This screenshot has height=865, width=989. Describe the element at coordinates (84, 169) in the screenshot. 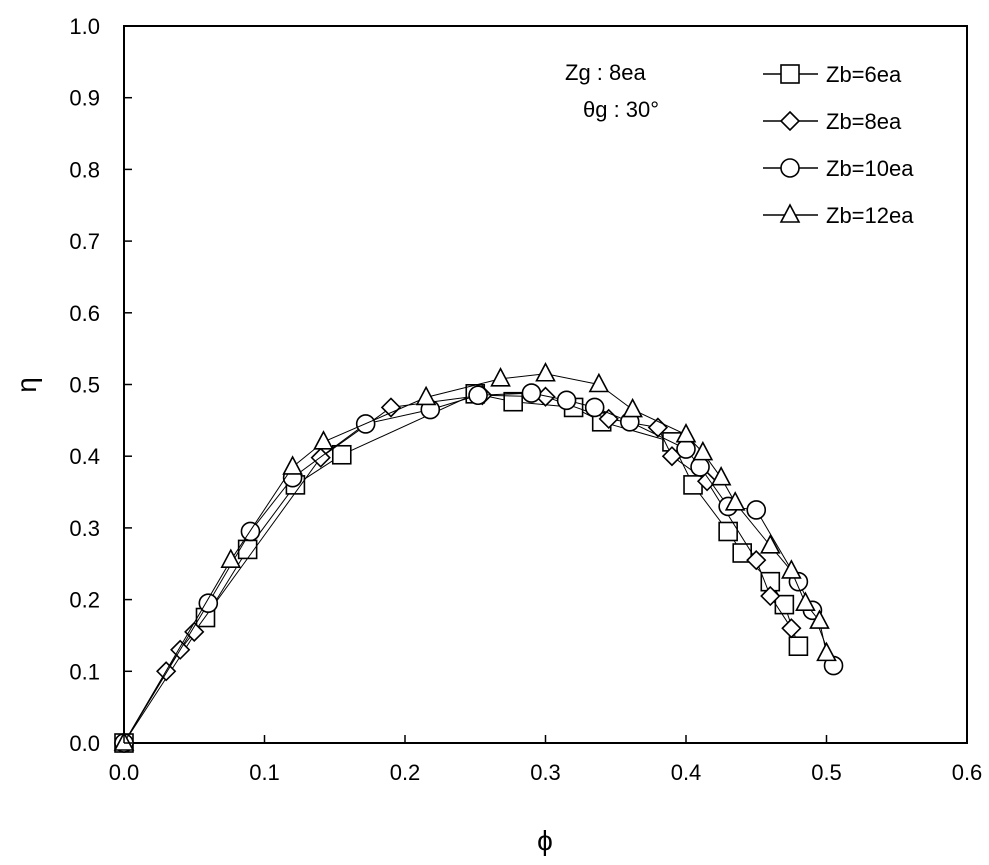

I see `y-tick-label: 0.8` at that location.